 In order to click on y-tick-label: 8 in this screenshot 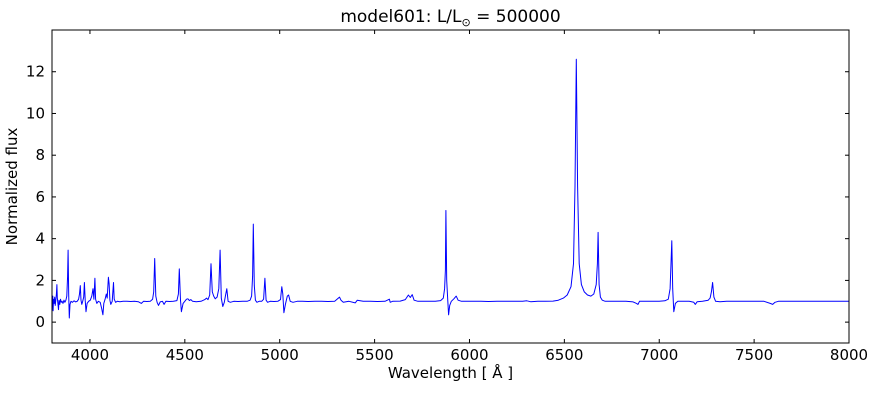, I will do `click(40, 155)`.